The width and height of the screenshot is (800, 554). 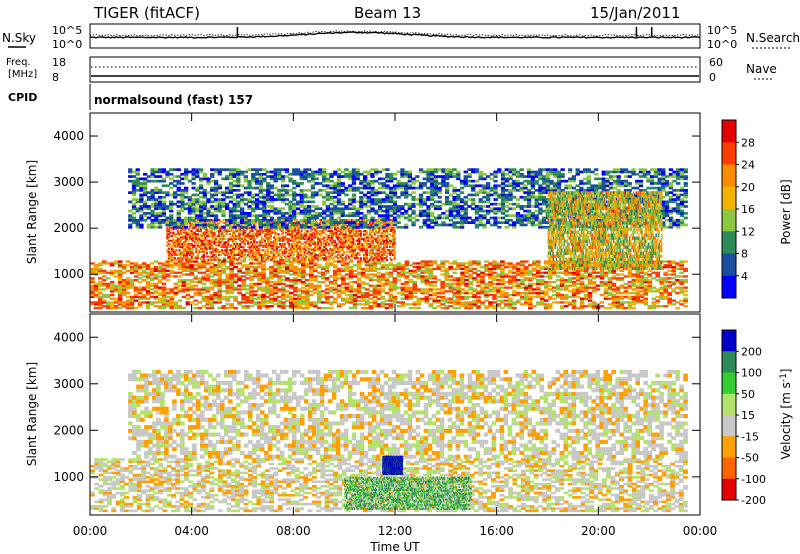 I want to click on nave-label: Nave, so click(x=761, y=69).